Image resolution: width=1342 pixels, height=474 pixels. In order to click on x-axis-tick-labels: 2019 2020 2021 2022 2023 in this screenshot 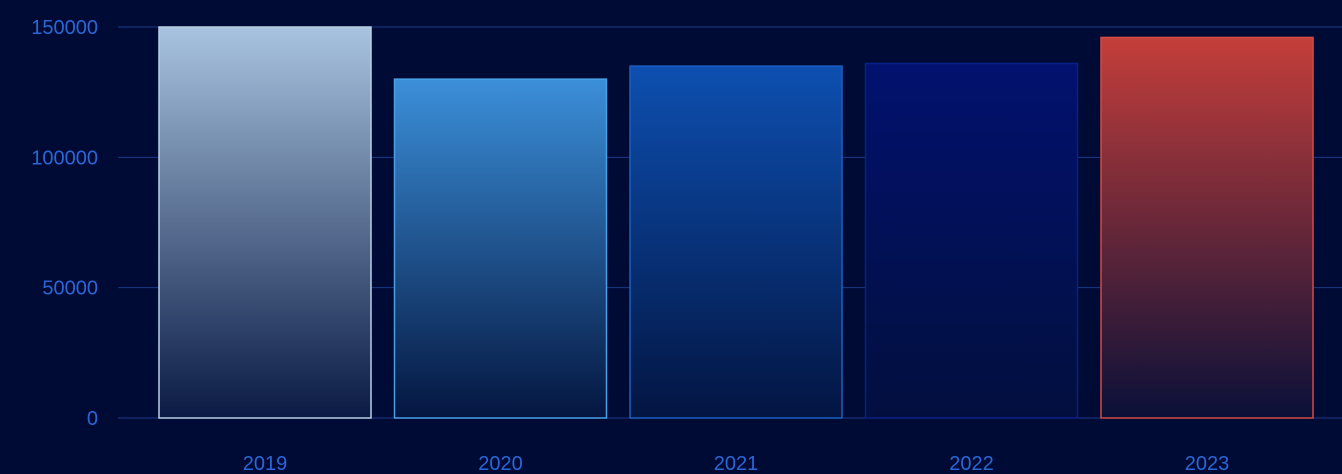, I will do `click(736, 463)`.